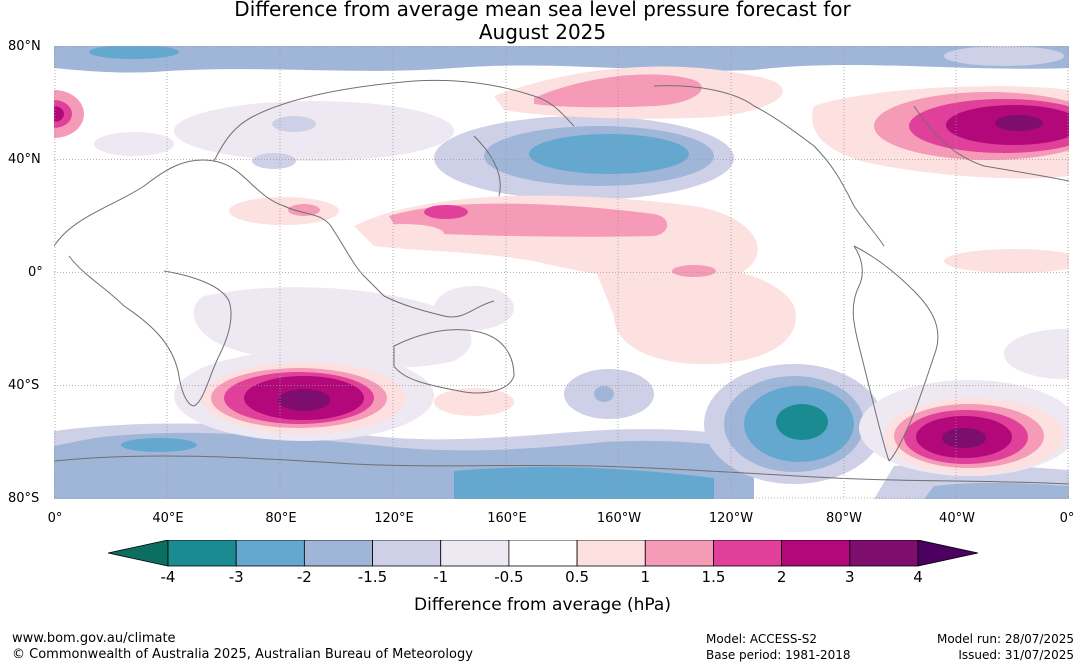 The width and height of the screenshot is (1085, 667). I want to click on lat-label-80s: 80°S, so click(24, 498).